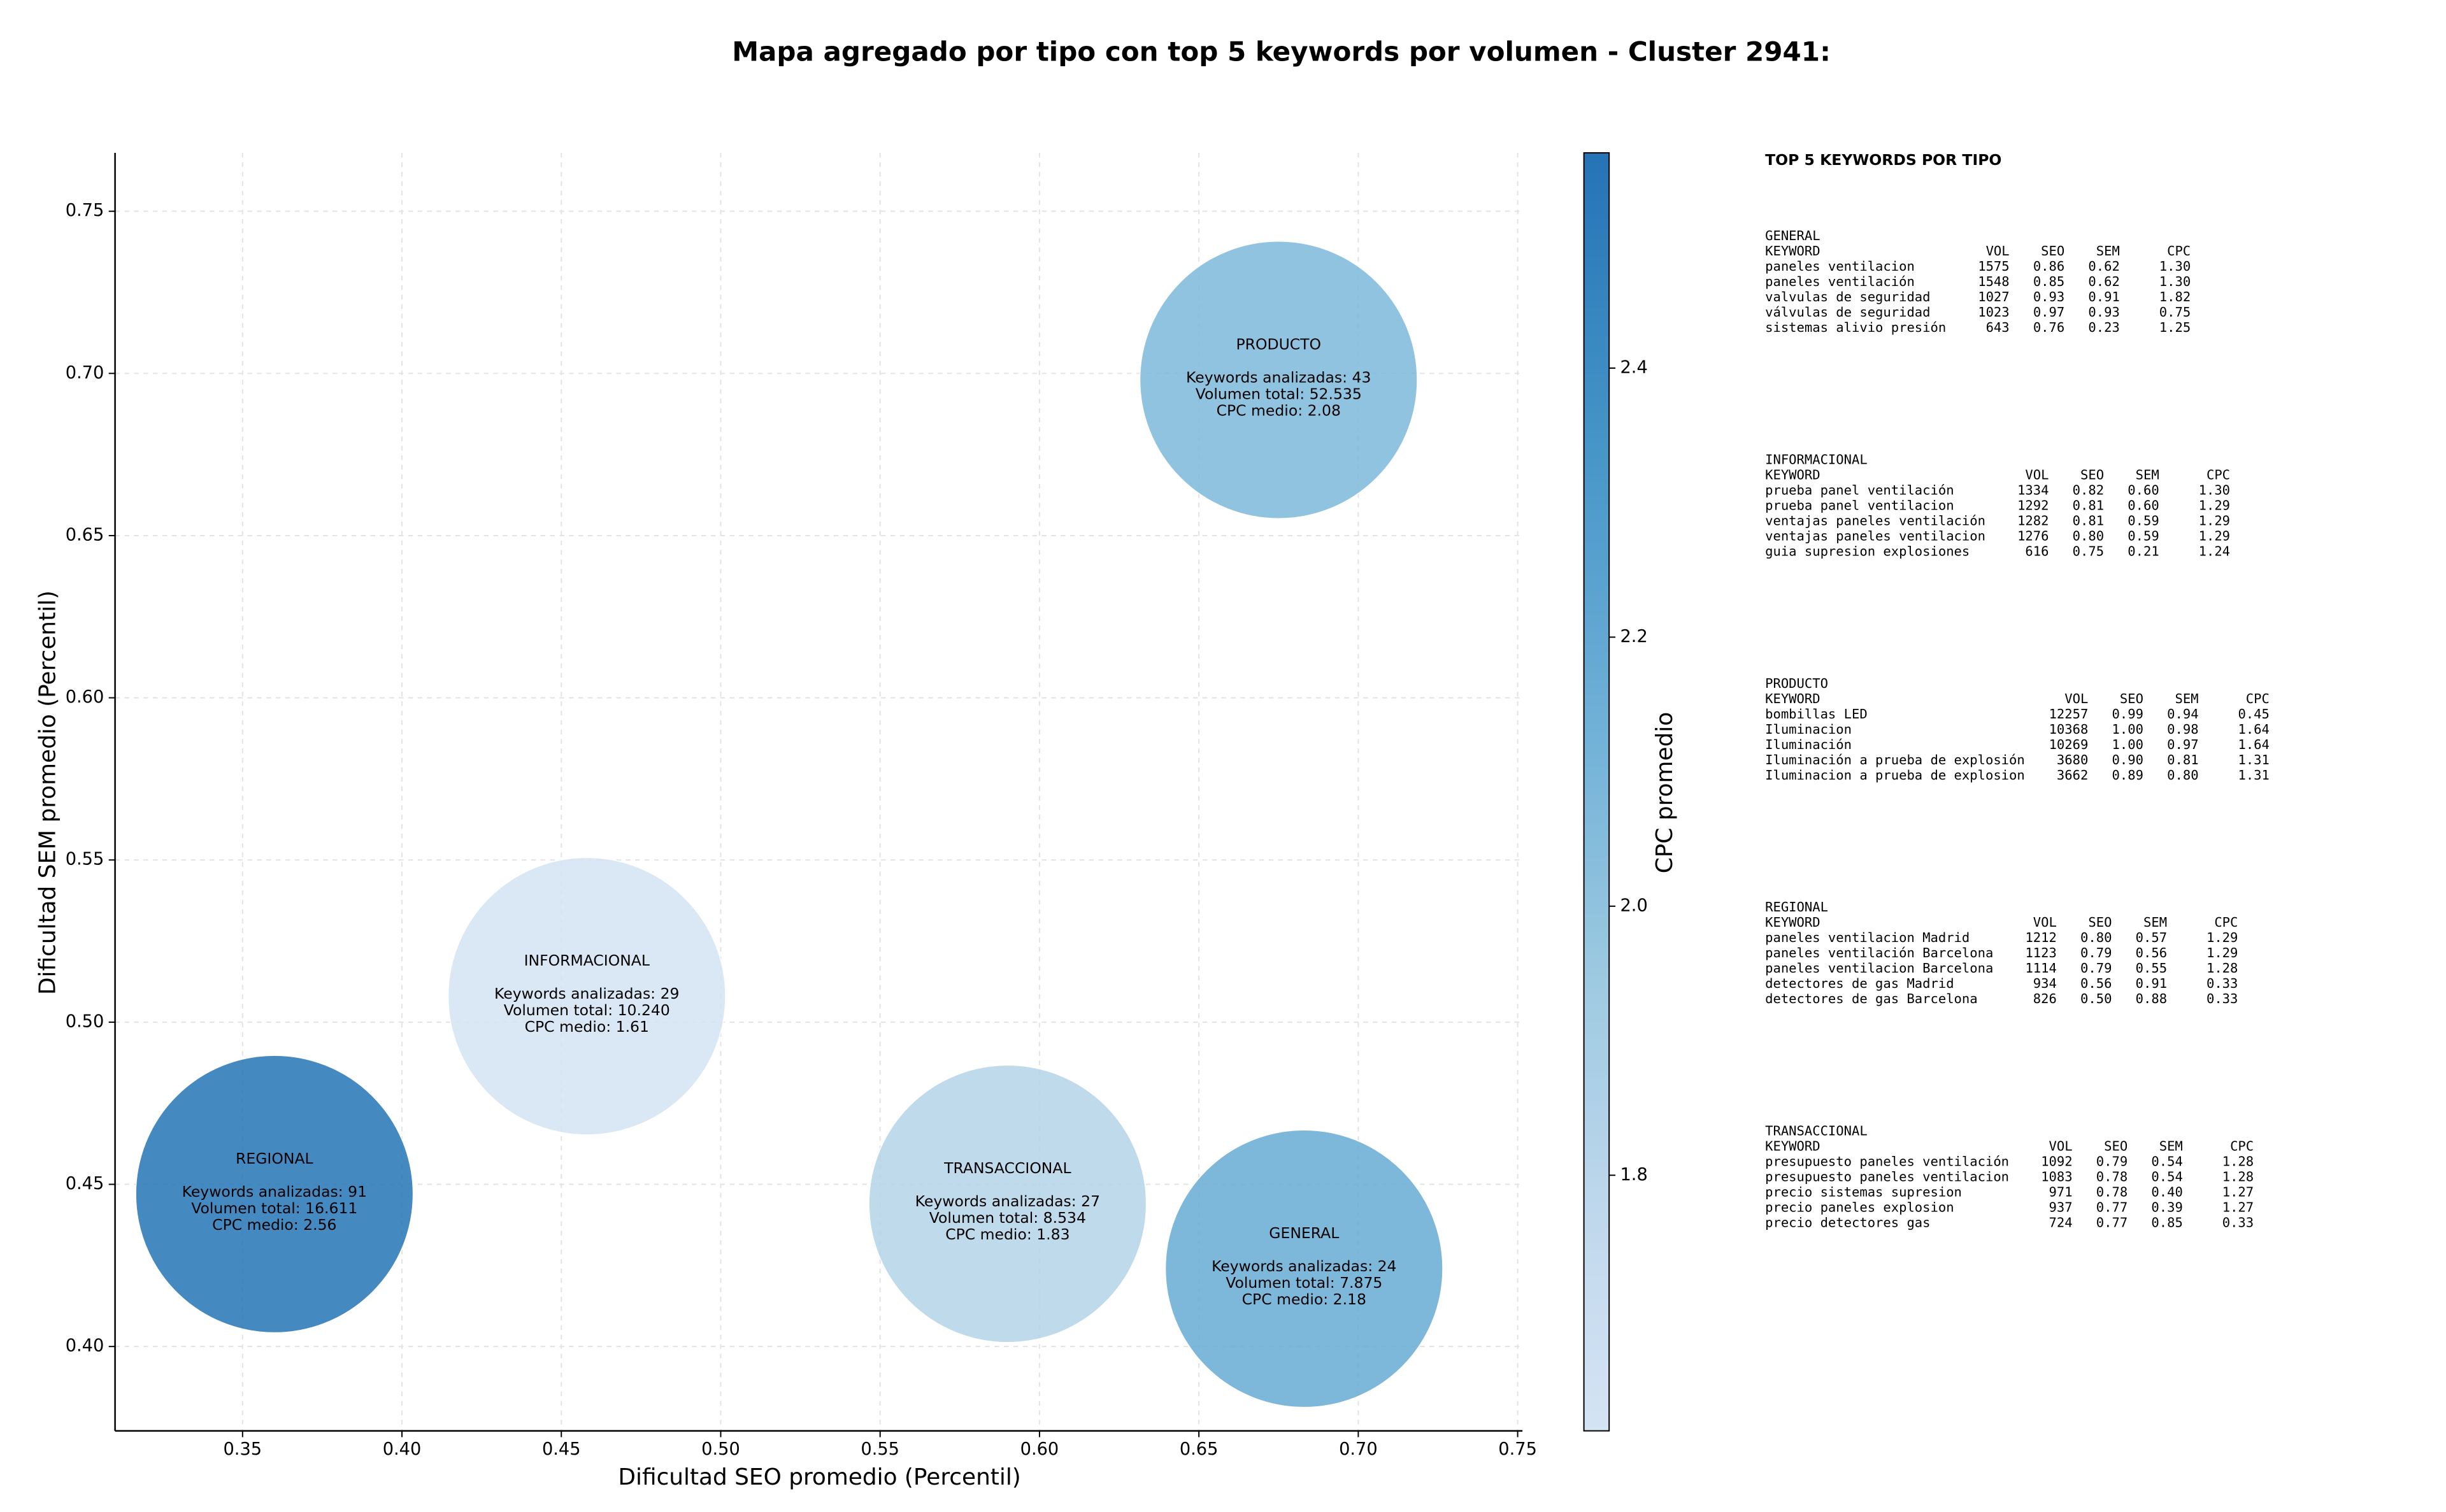  I want to click on bubble-info: Keywords analizadas: 27, so click(1007, 1201).